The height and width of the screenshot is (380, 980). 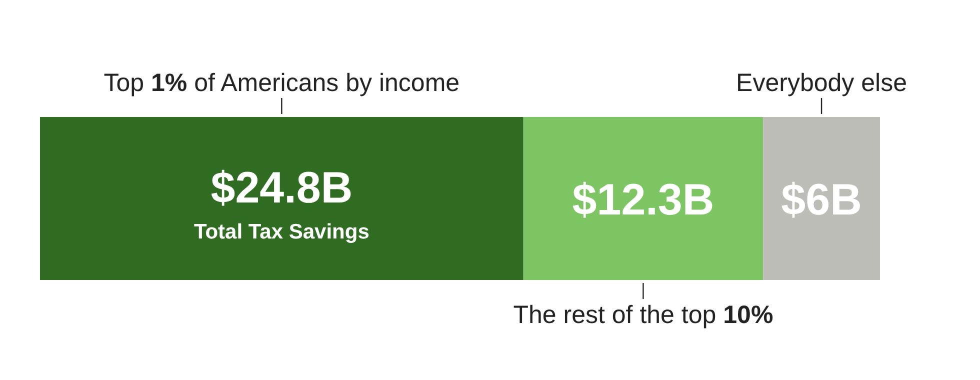 What do you see at coordinates (821, 200) in the screenshot?
I see `data-label: $6B` at bounding box center [821, 200].